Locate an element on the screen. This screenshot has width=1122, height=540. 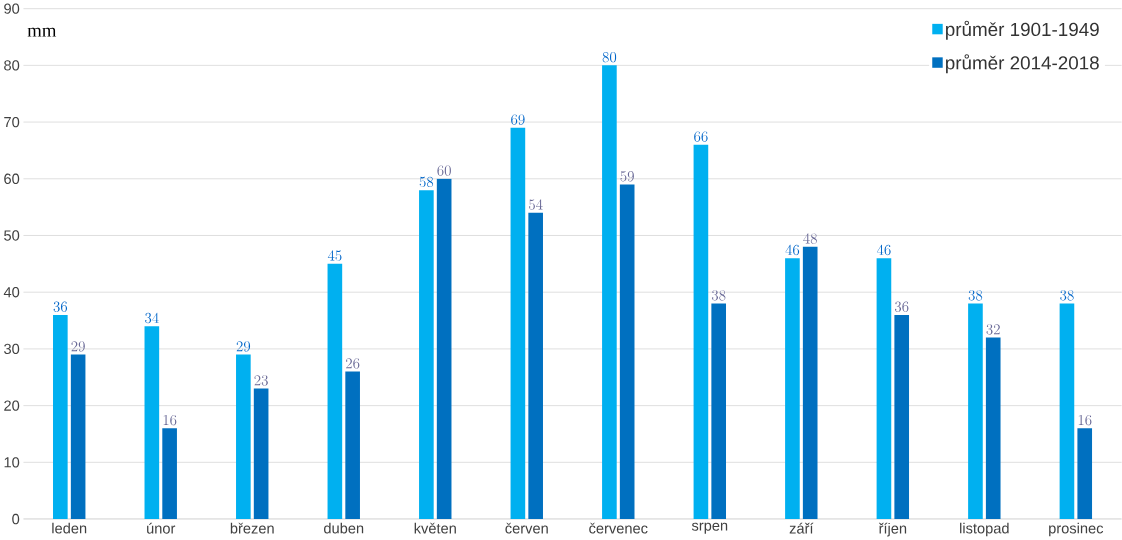
data-label: 58 is located at coordinates (426, 182).